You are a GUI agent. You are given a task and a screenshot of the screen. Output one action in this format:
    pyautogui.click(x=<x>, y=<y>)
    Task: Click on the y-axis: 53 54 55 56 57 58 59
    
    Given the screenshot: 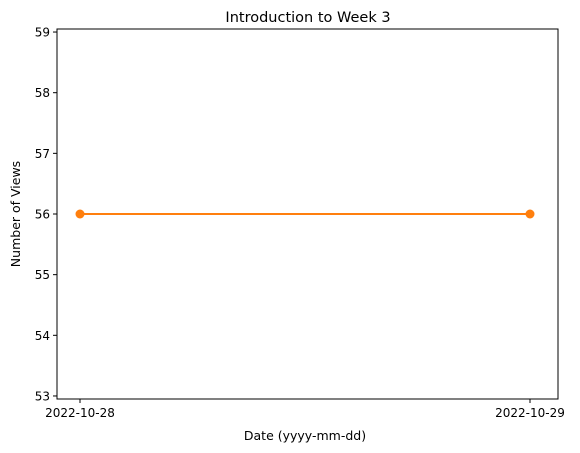 What is the action you would take?
    pyautogui.click(x=46, y=214)
    